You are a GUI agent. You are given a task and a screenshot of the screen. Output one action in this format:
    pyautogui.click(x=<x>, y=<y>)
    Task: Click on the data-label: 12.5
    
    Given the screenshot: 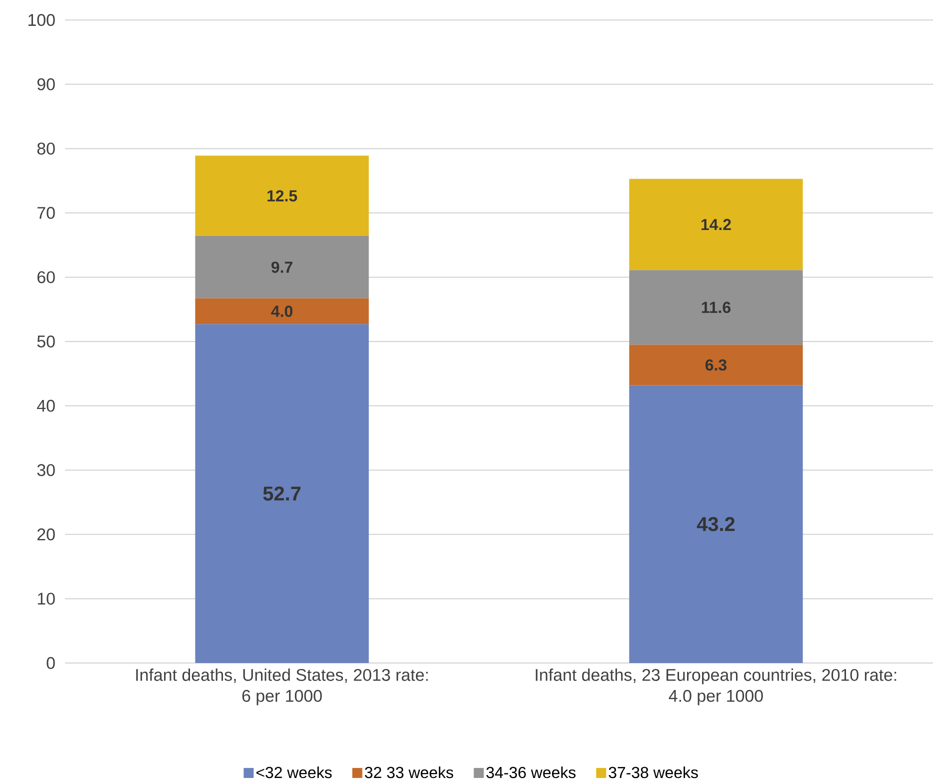 What is the action you would take?
    pyautogui.click(x=282, y=196)
    